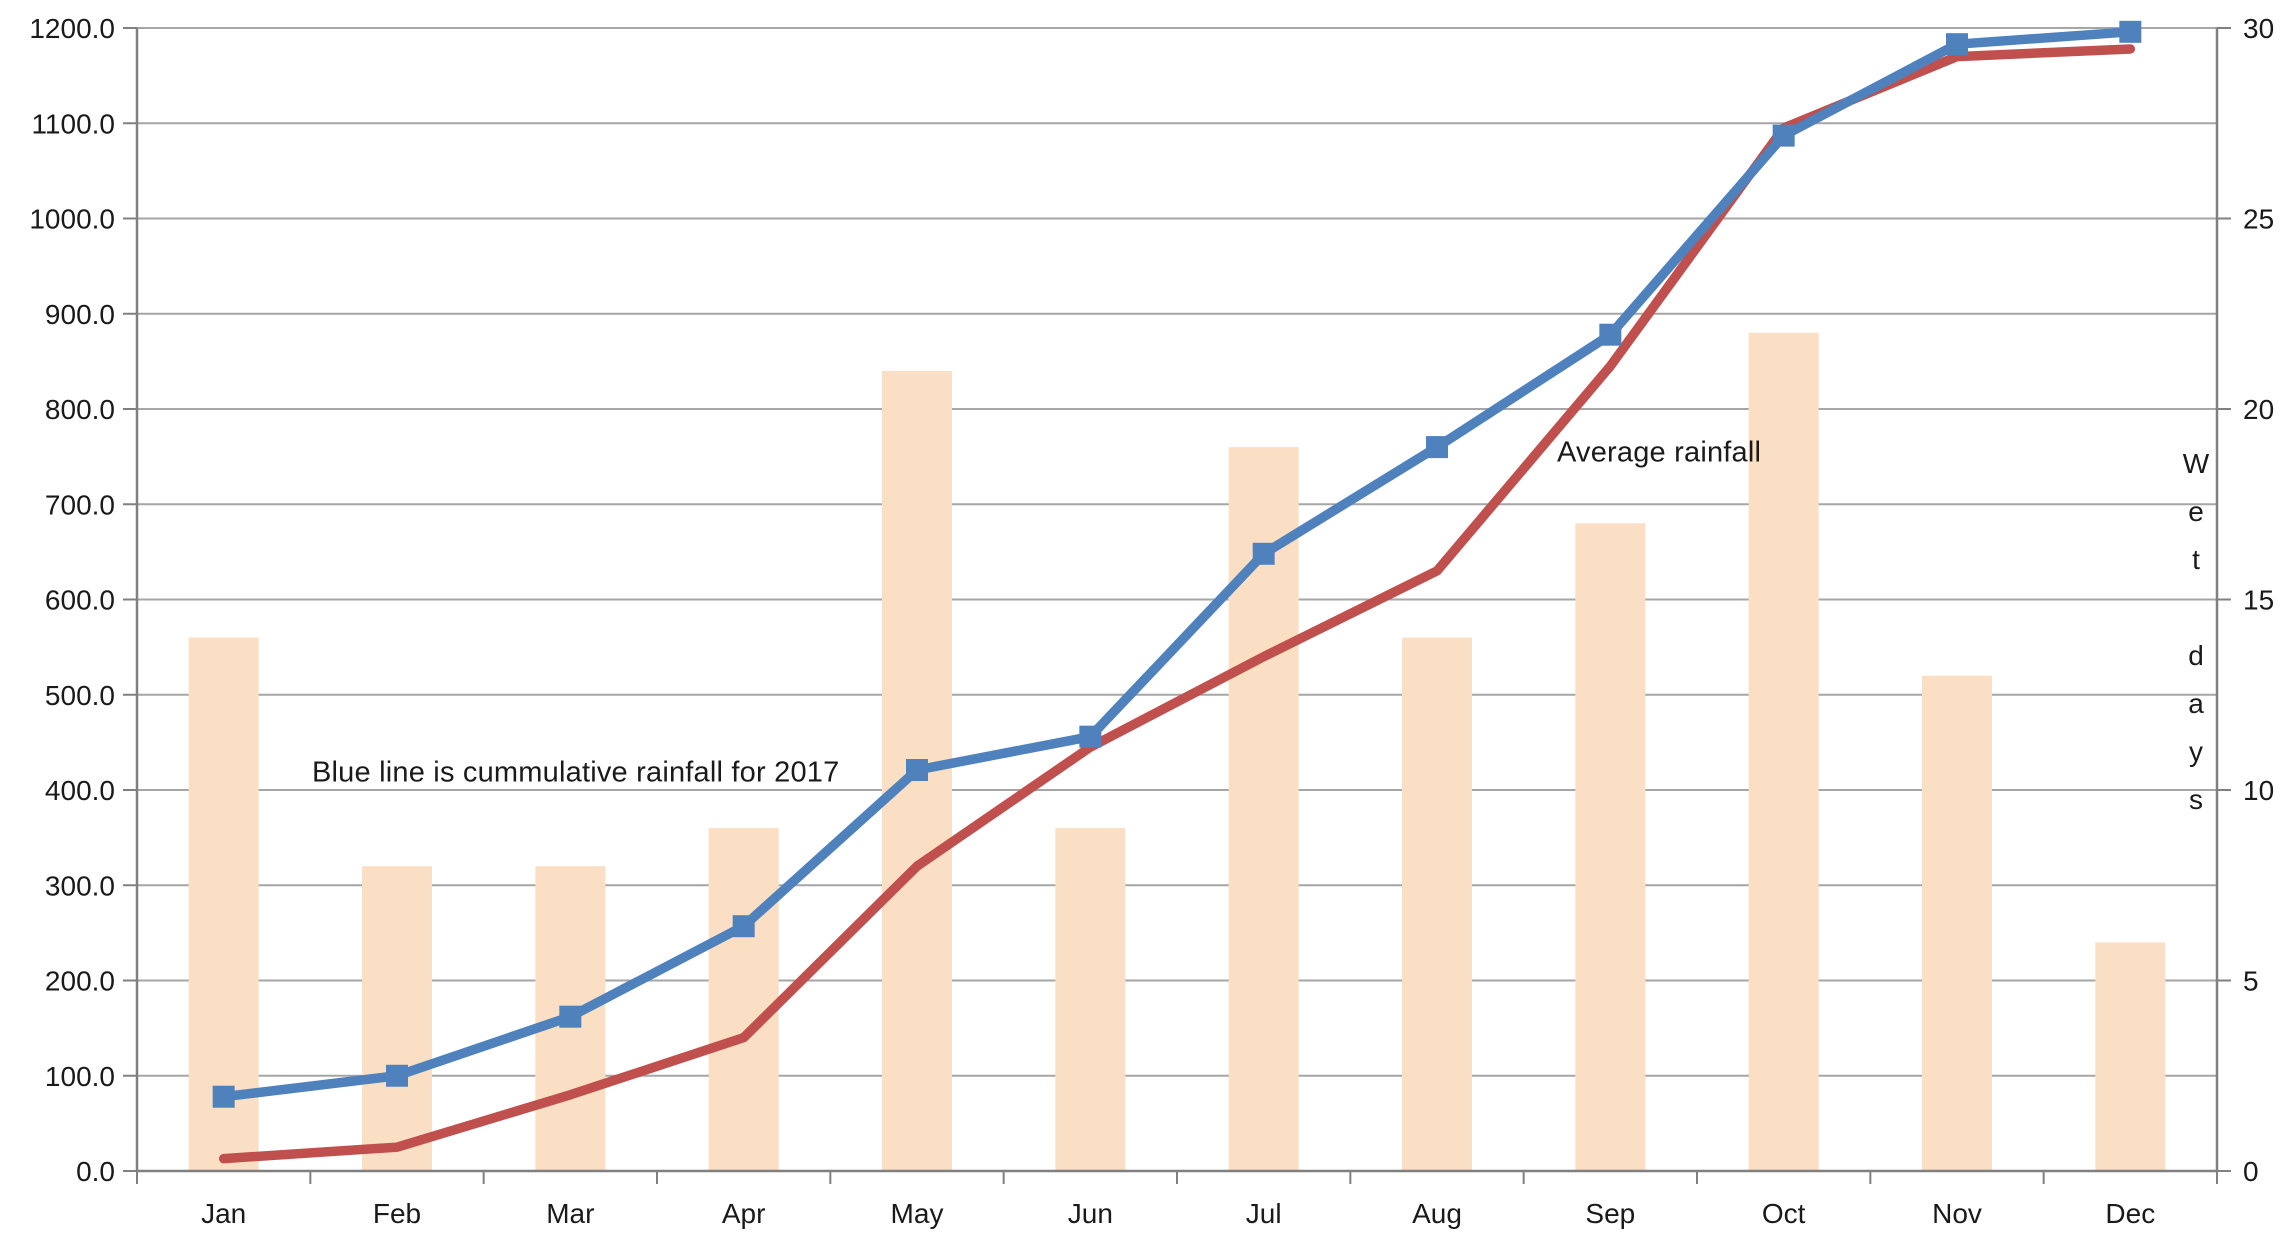 Image resolution: width=2280 pixels, height=1241 pixels. Describe the element at coordinates (917, 769) in the screenshot. I see `marker-may` at that location.